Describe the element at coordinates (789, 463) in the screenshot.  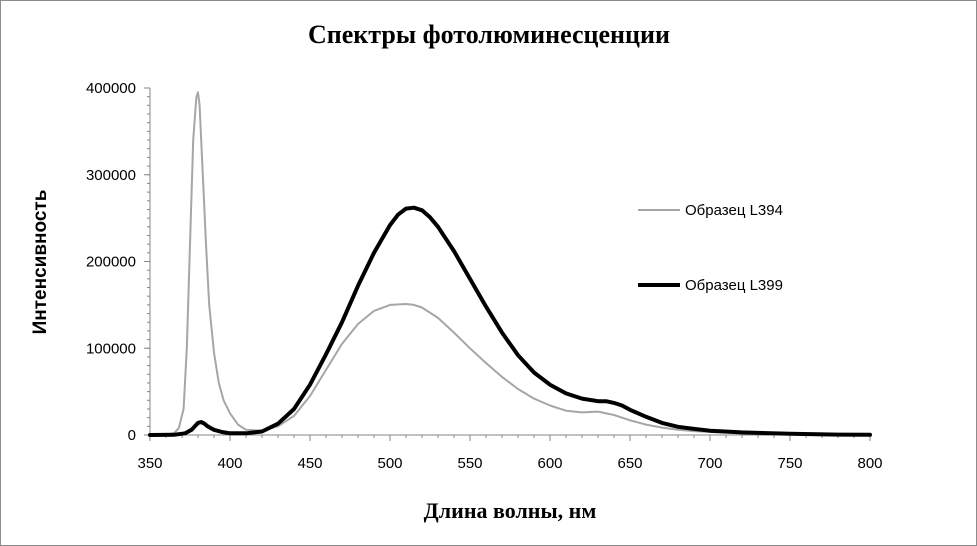
I see `x-tick-label: 750` at that location.